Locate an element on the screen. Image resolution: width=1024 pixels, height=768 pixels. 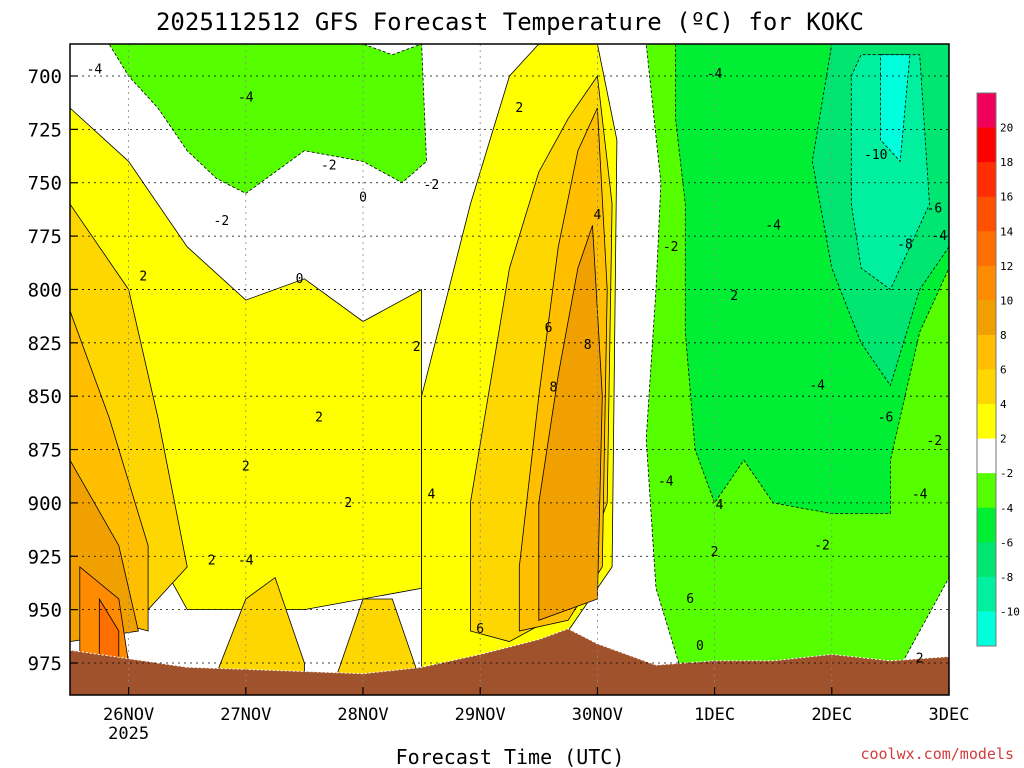
colorbar-label-2: 16 is located at coordinates (1006, 197).